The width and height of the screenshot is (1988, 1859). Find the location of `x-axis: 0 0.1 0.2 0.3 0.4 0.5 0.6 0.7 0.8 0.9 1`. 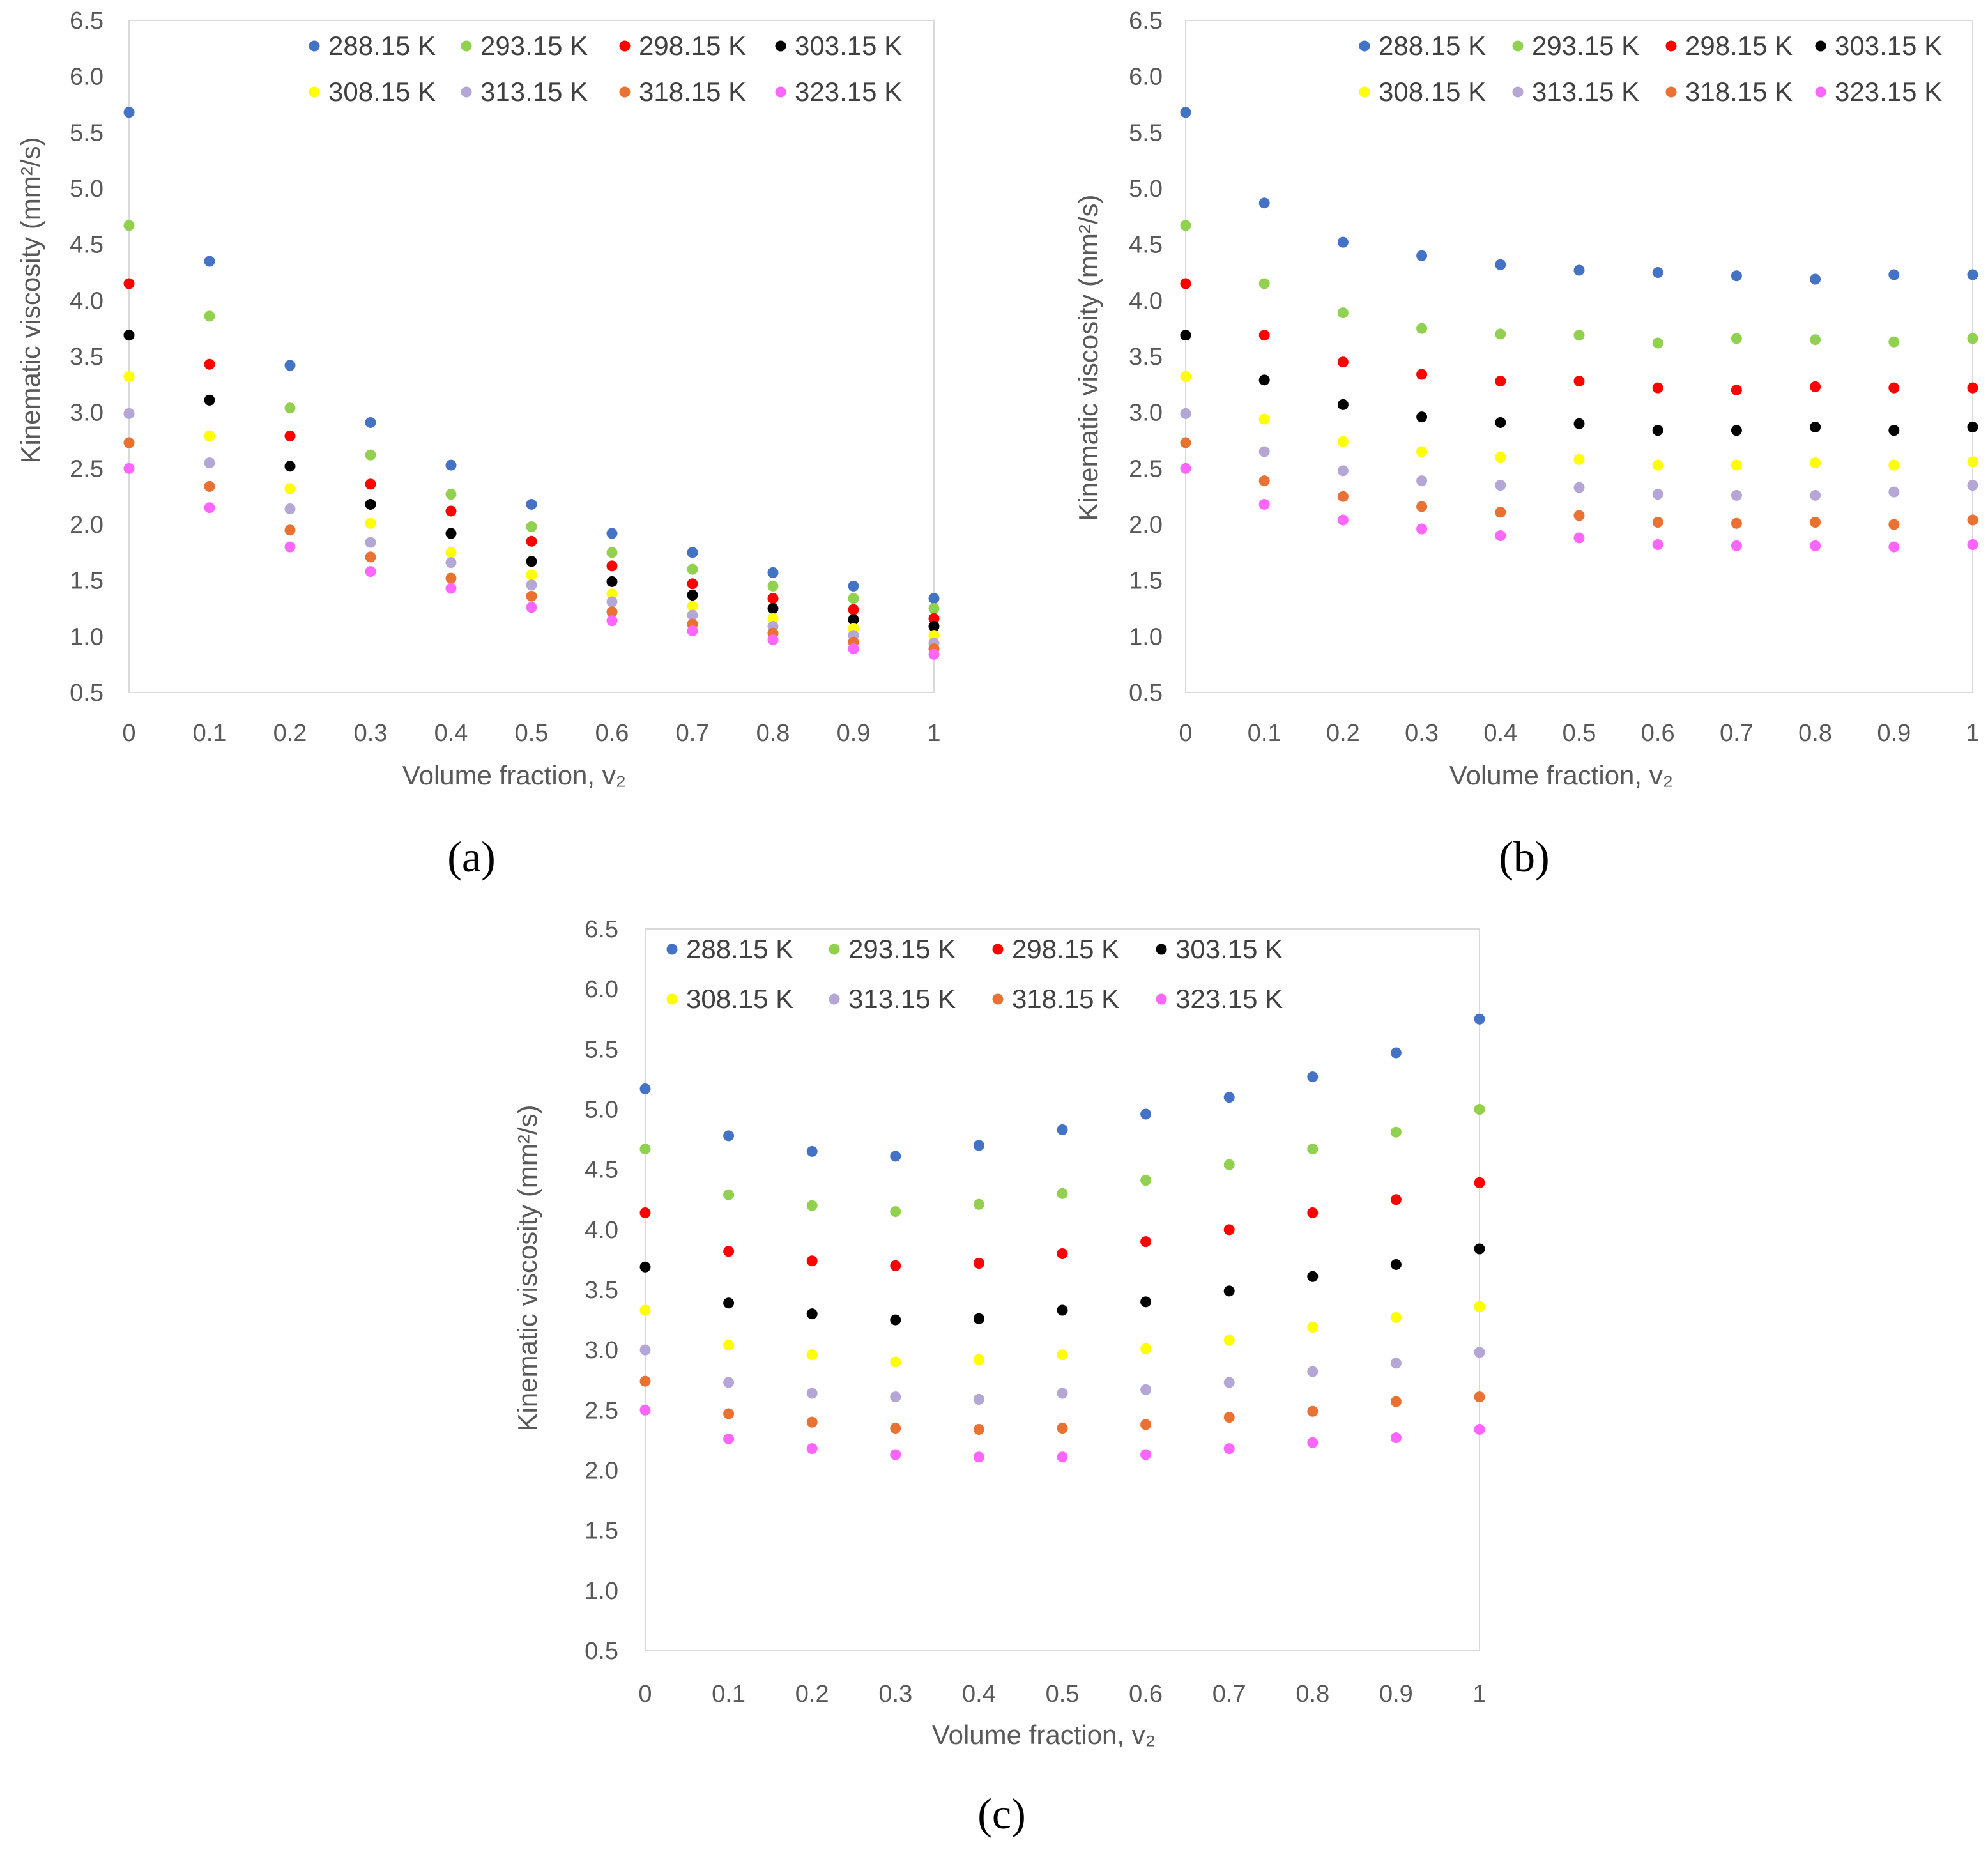

x-axis: 0 0.1 0.2 0.3 0.4 0.5 0.6 0.7 0.8 0.9 1 is located at coordinates (531, 733).